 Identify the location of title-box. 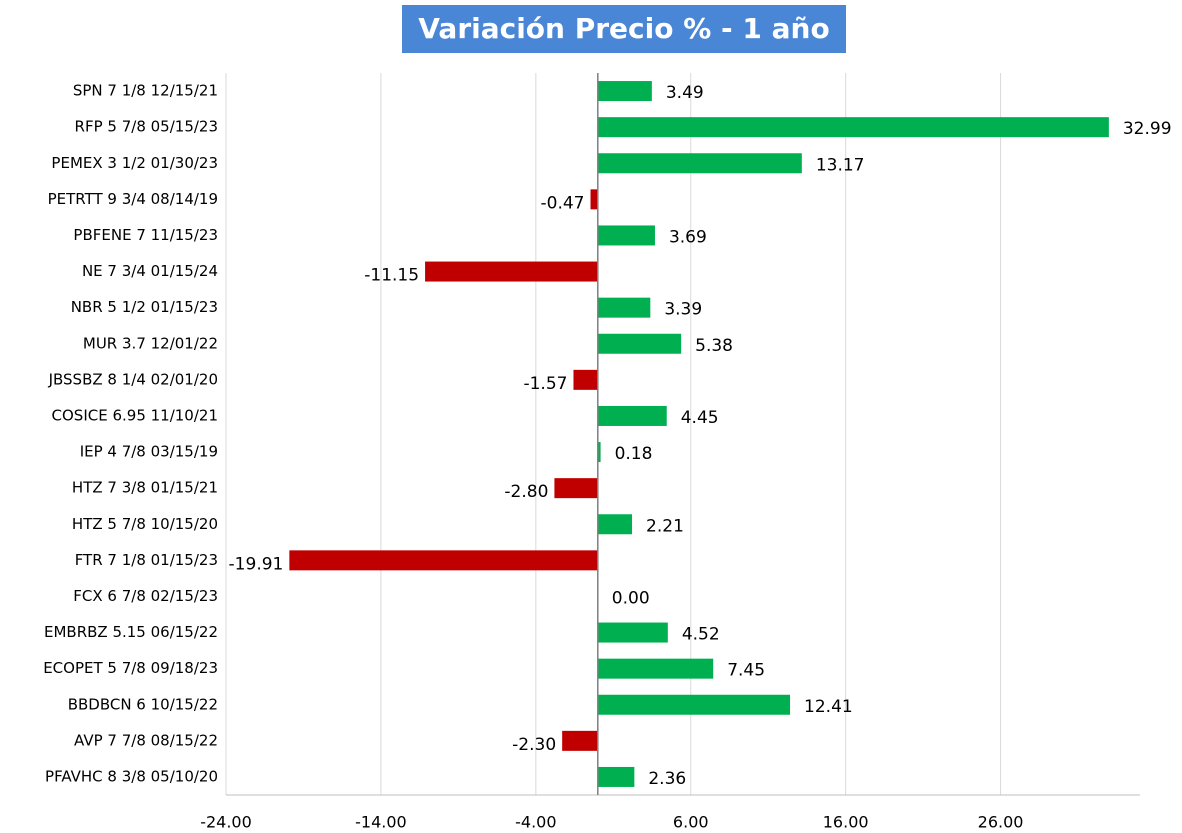
(624, 29).